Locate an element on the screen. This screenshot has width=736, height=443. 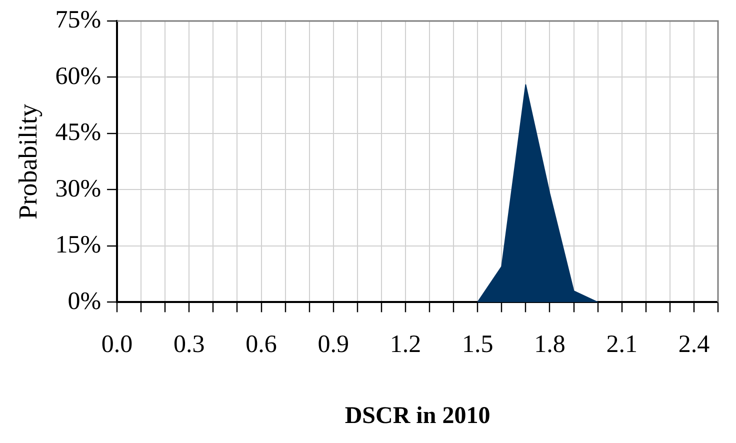
y-tick-label: 15% is located at coordinates (78, 245).